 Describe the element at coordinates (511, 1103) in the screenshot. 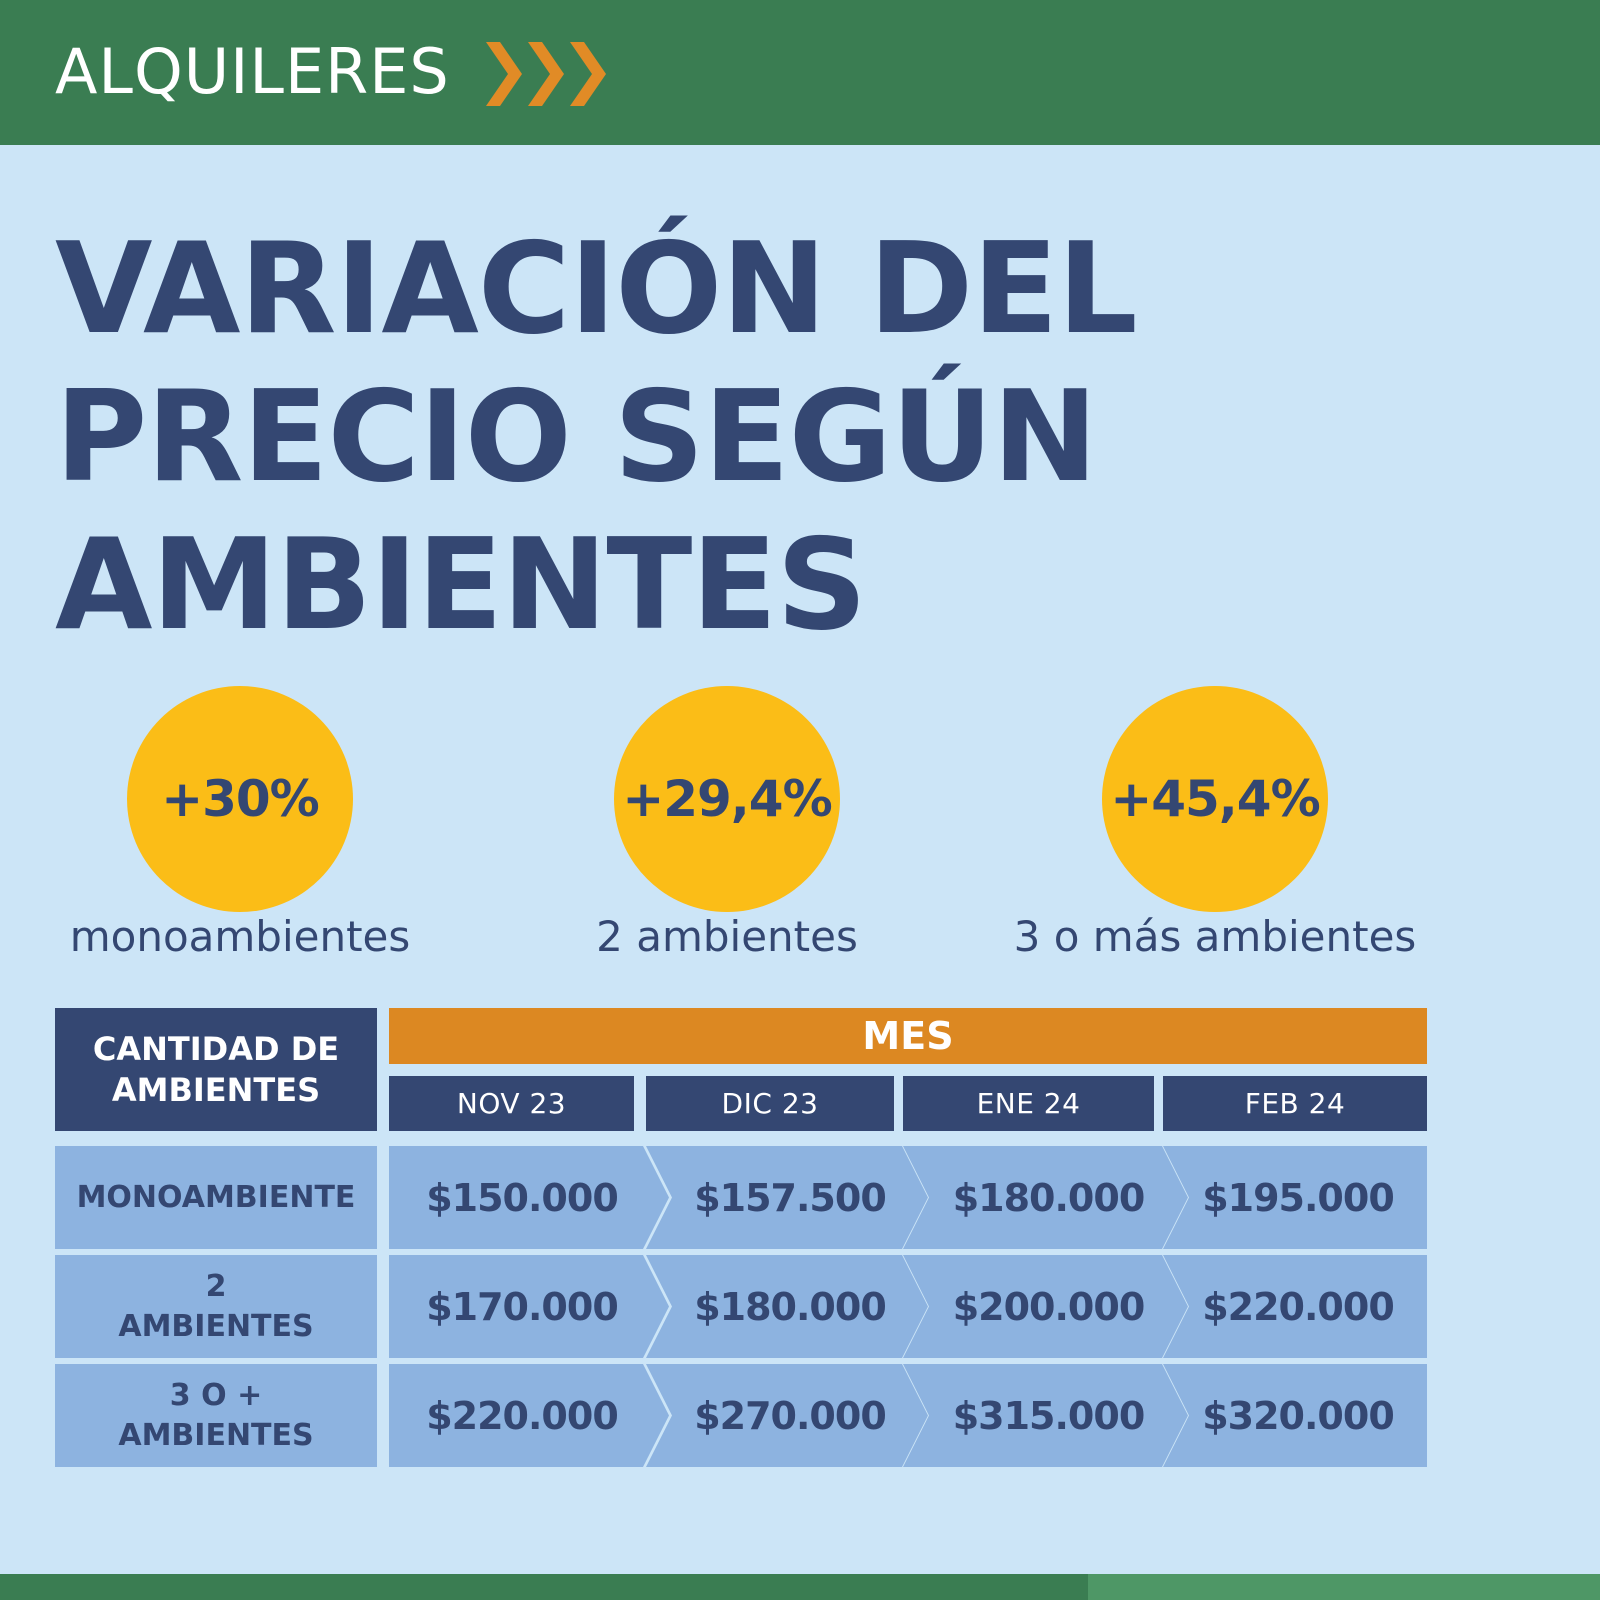

I see `month-header-nov: NOV 23` at that location.